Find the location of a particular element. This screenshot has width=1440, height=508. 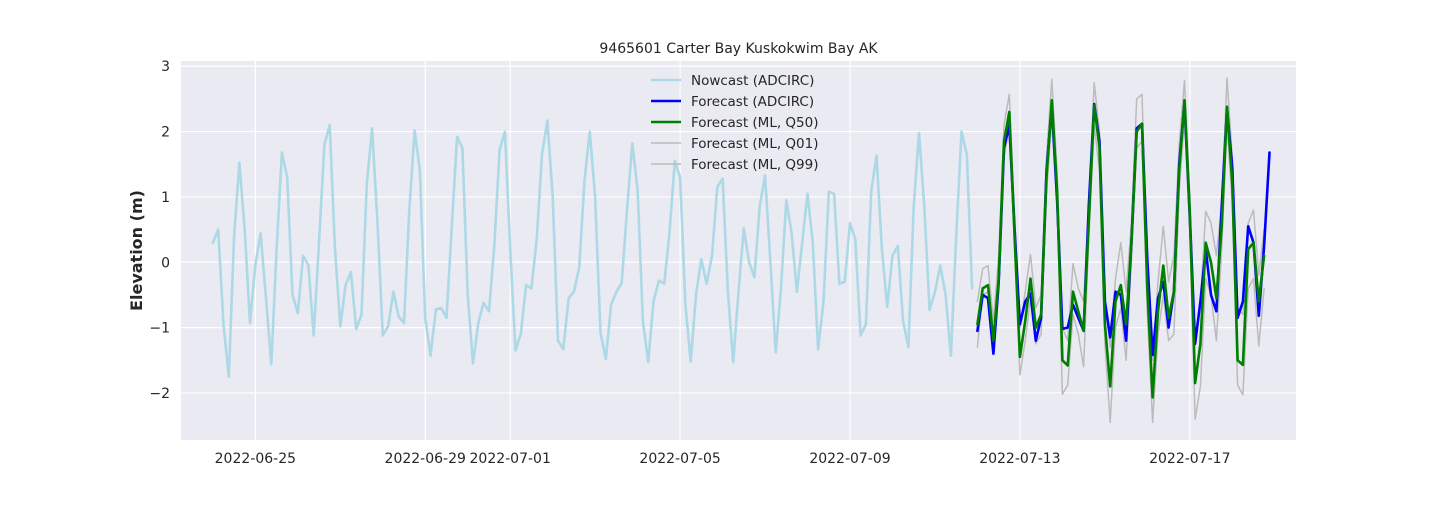

series-line-forecast-q01 is located at coordinates (1120, 270).